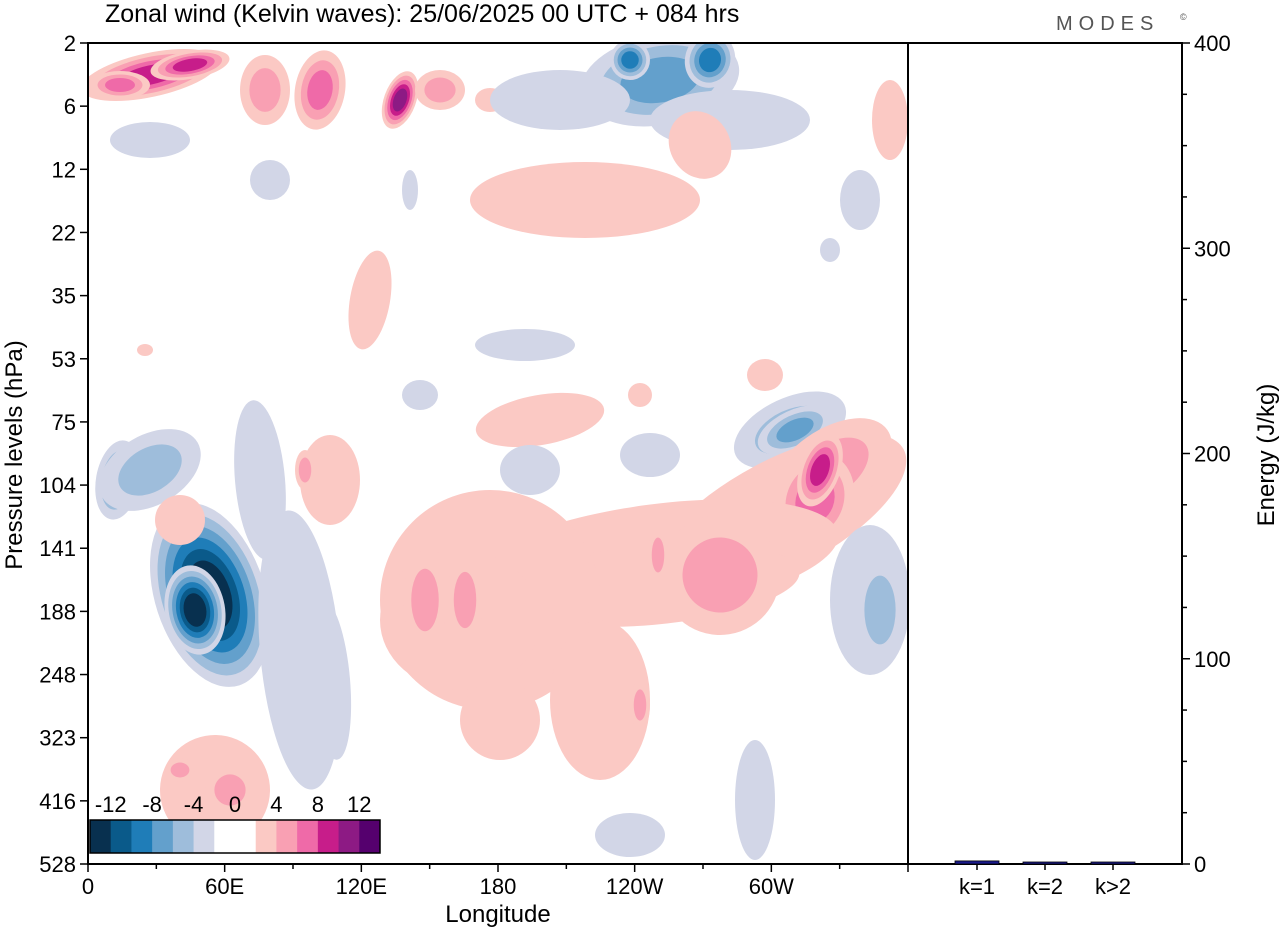  What do you see at coordinates (57, 738) in the screenshot?
I see `y-tick-label: 323` at bounding box center [57, 738].